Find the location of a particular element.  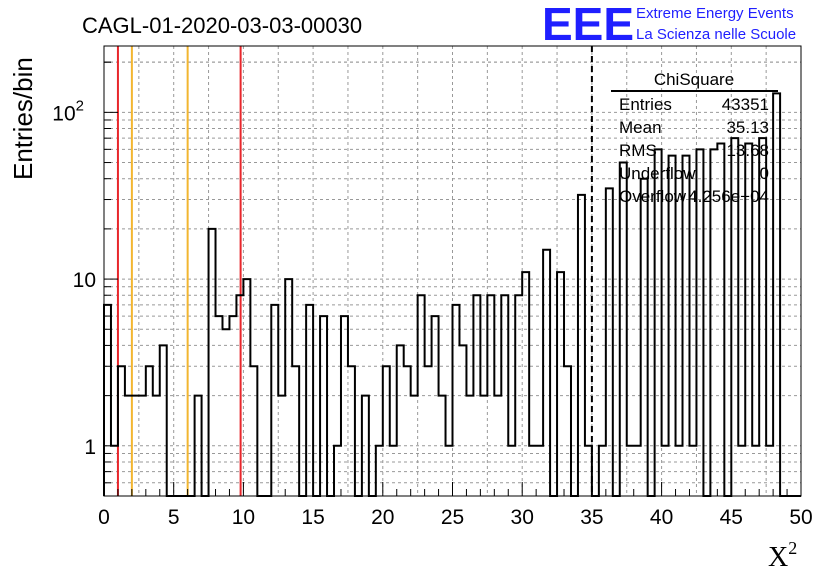

x-tick-label: 25 is located at coordinates (452, 517).